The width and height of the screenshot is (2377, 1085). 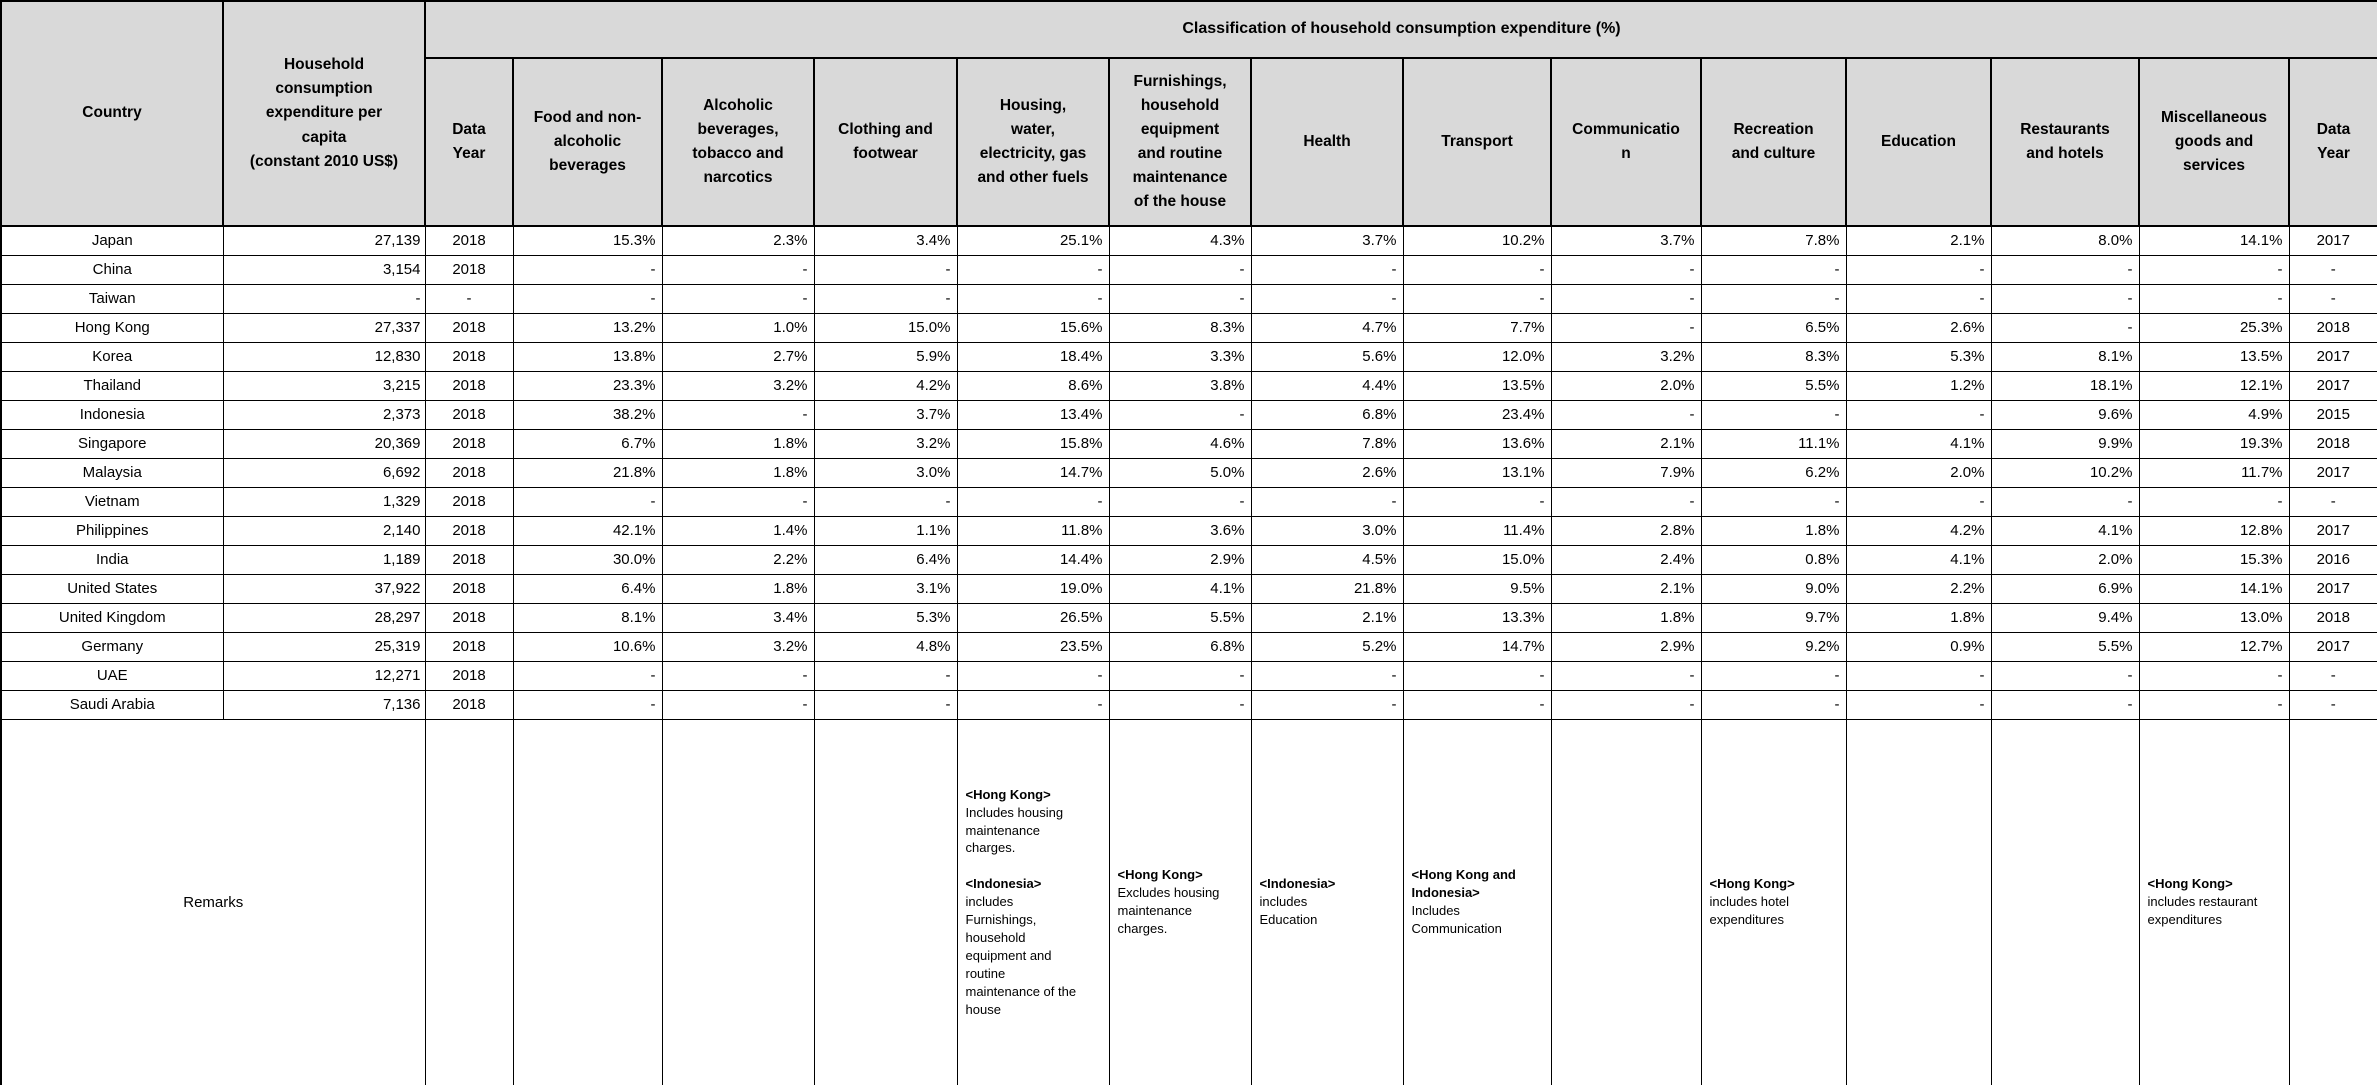 What do you see at coordinates (885, 559) in the screenshot?
I see `cell-clothing: 6.4%` at bounding box center [885, 559].